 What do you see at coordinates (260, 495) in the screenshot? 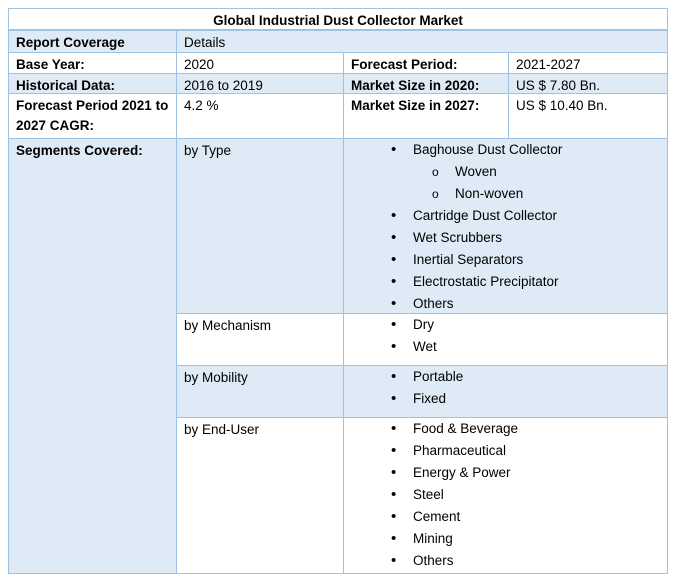
I see `segment-group-name: by End-User` at bounding box center [260, 495].